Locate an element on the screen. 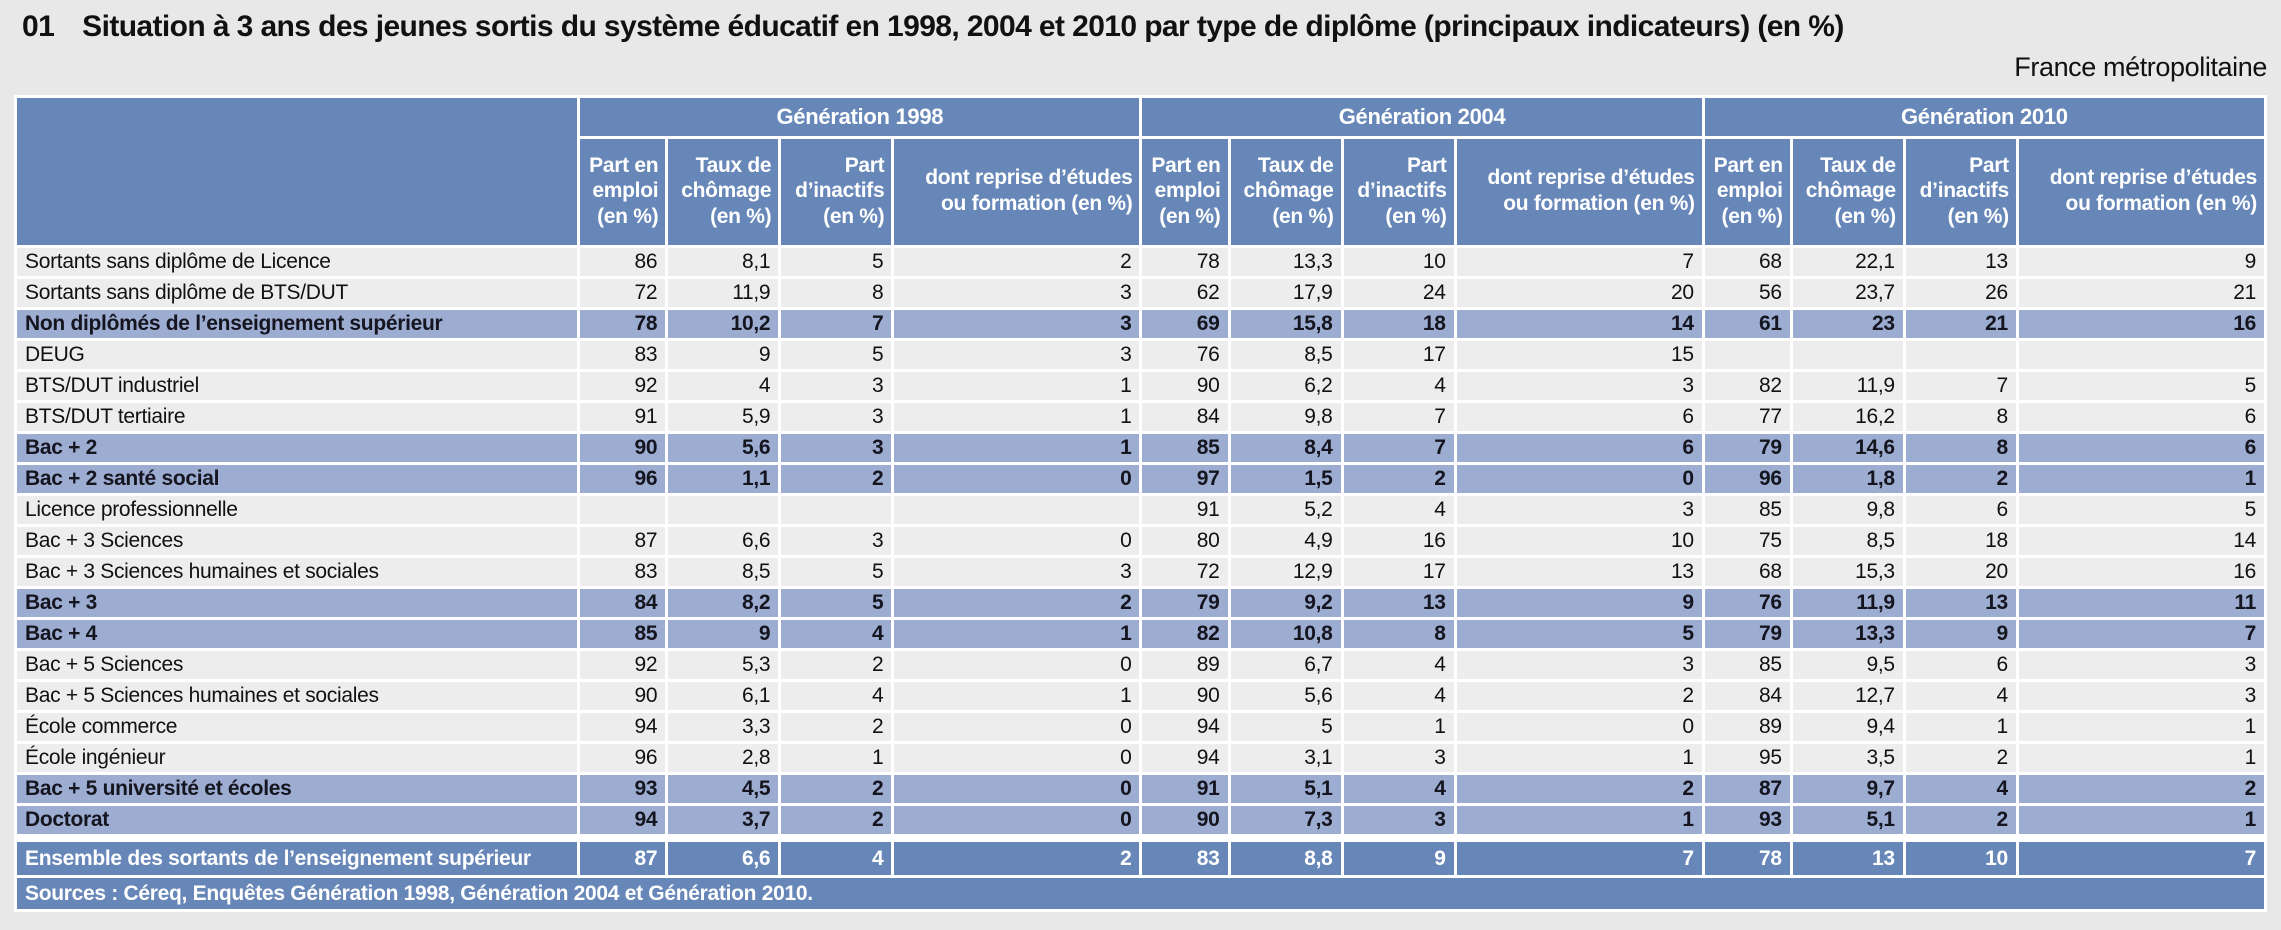  row-label: Bac + 5 Sciences humaines et sociales is located at coordinates (297, 696).